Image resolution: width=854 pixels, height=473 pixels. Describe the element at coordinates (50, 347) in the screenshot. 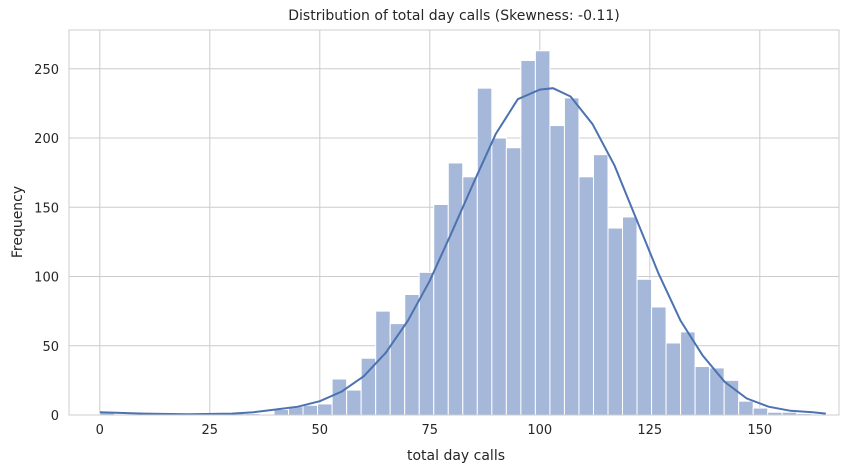

I see `y-tick-label: 50` at that location.